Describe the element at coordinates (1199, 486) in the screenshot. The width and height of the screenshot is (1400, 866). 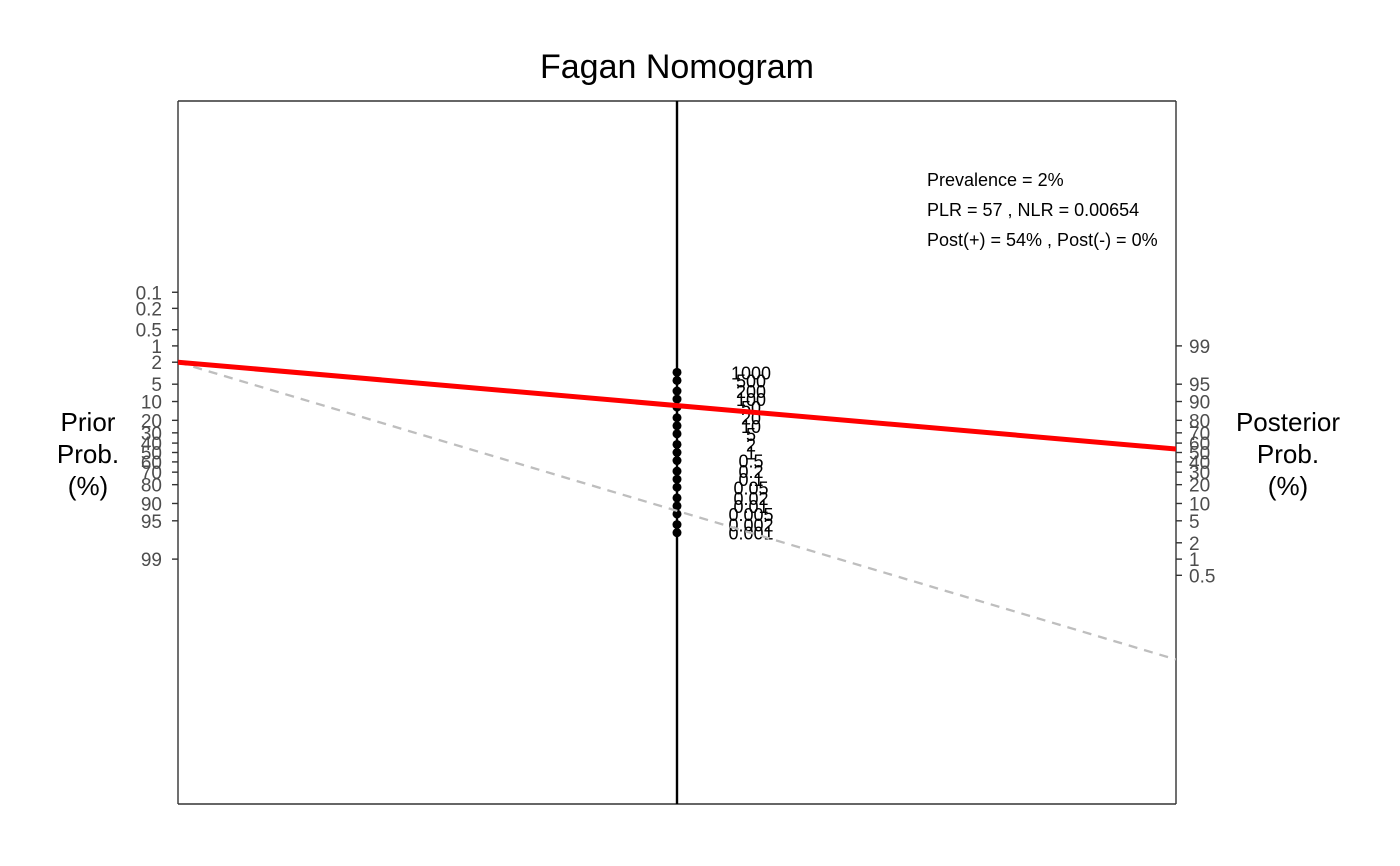
I see `right-tick-label: 20` at that location.